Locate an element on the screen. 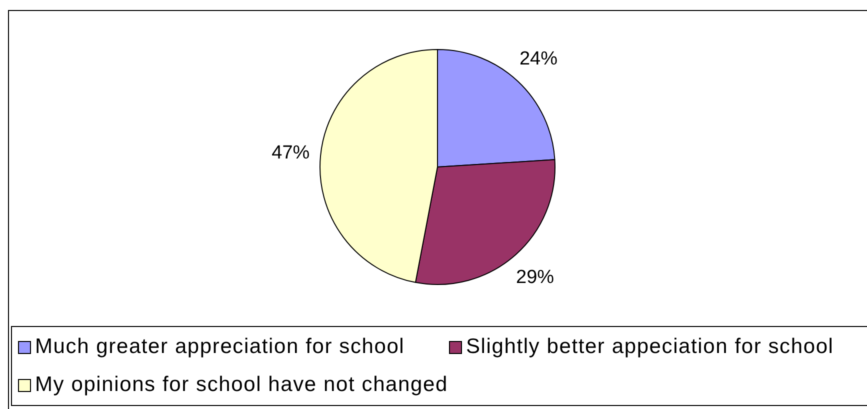 The width and height of the screenshot is (867, 409). legend-label: Much greater appreciation for school is located at coordinates (220, 347).